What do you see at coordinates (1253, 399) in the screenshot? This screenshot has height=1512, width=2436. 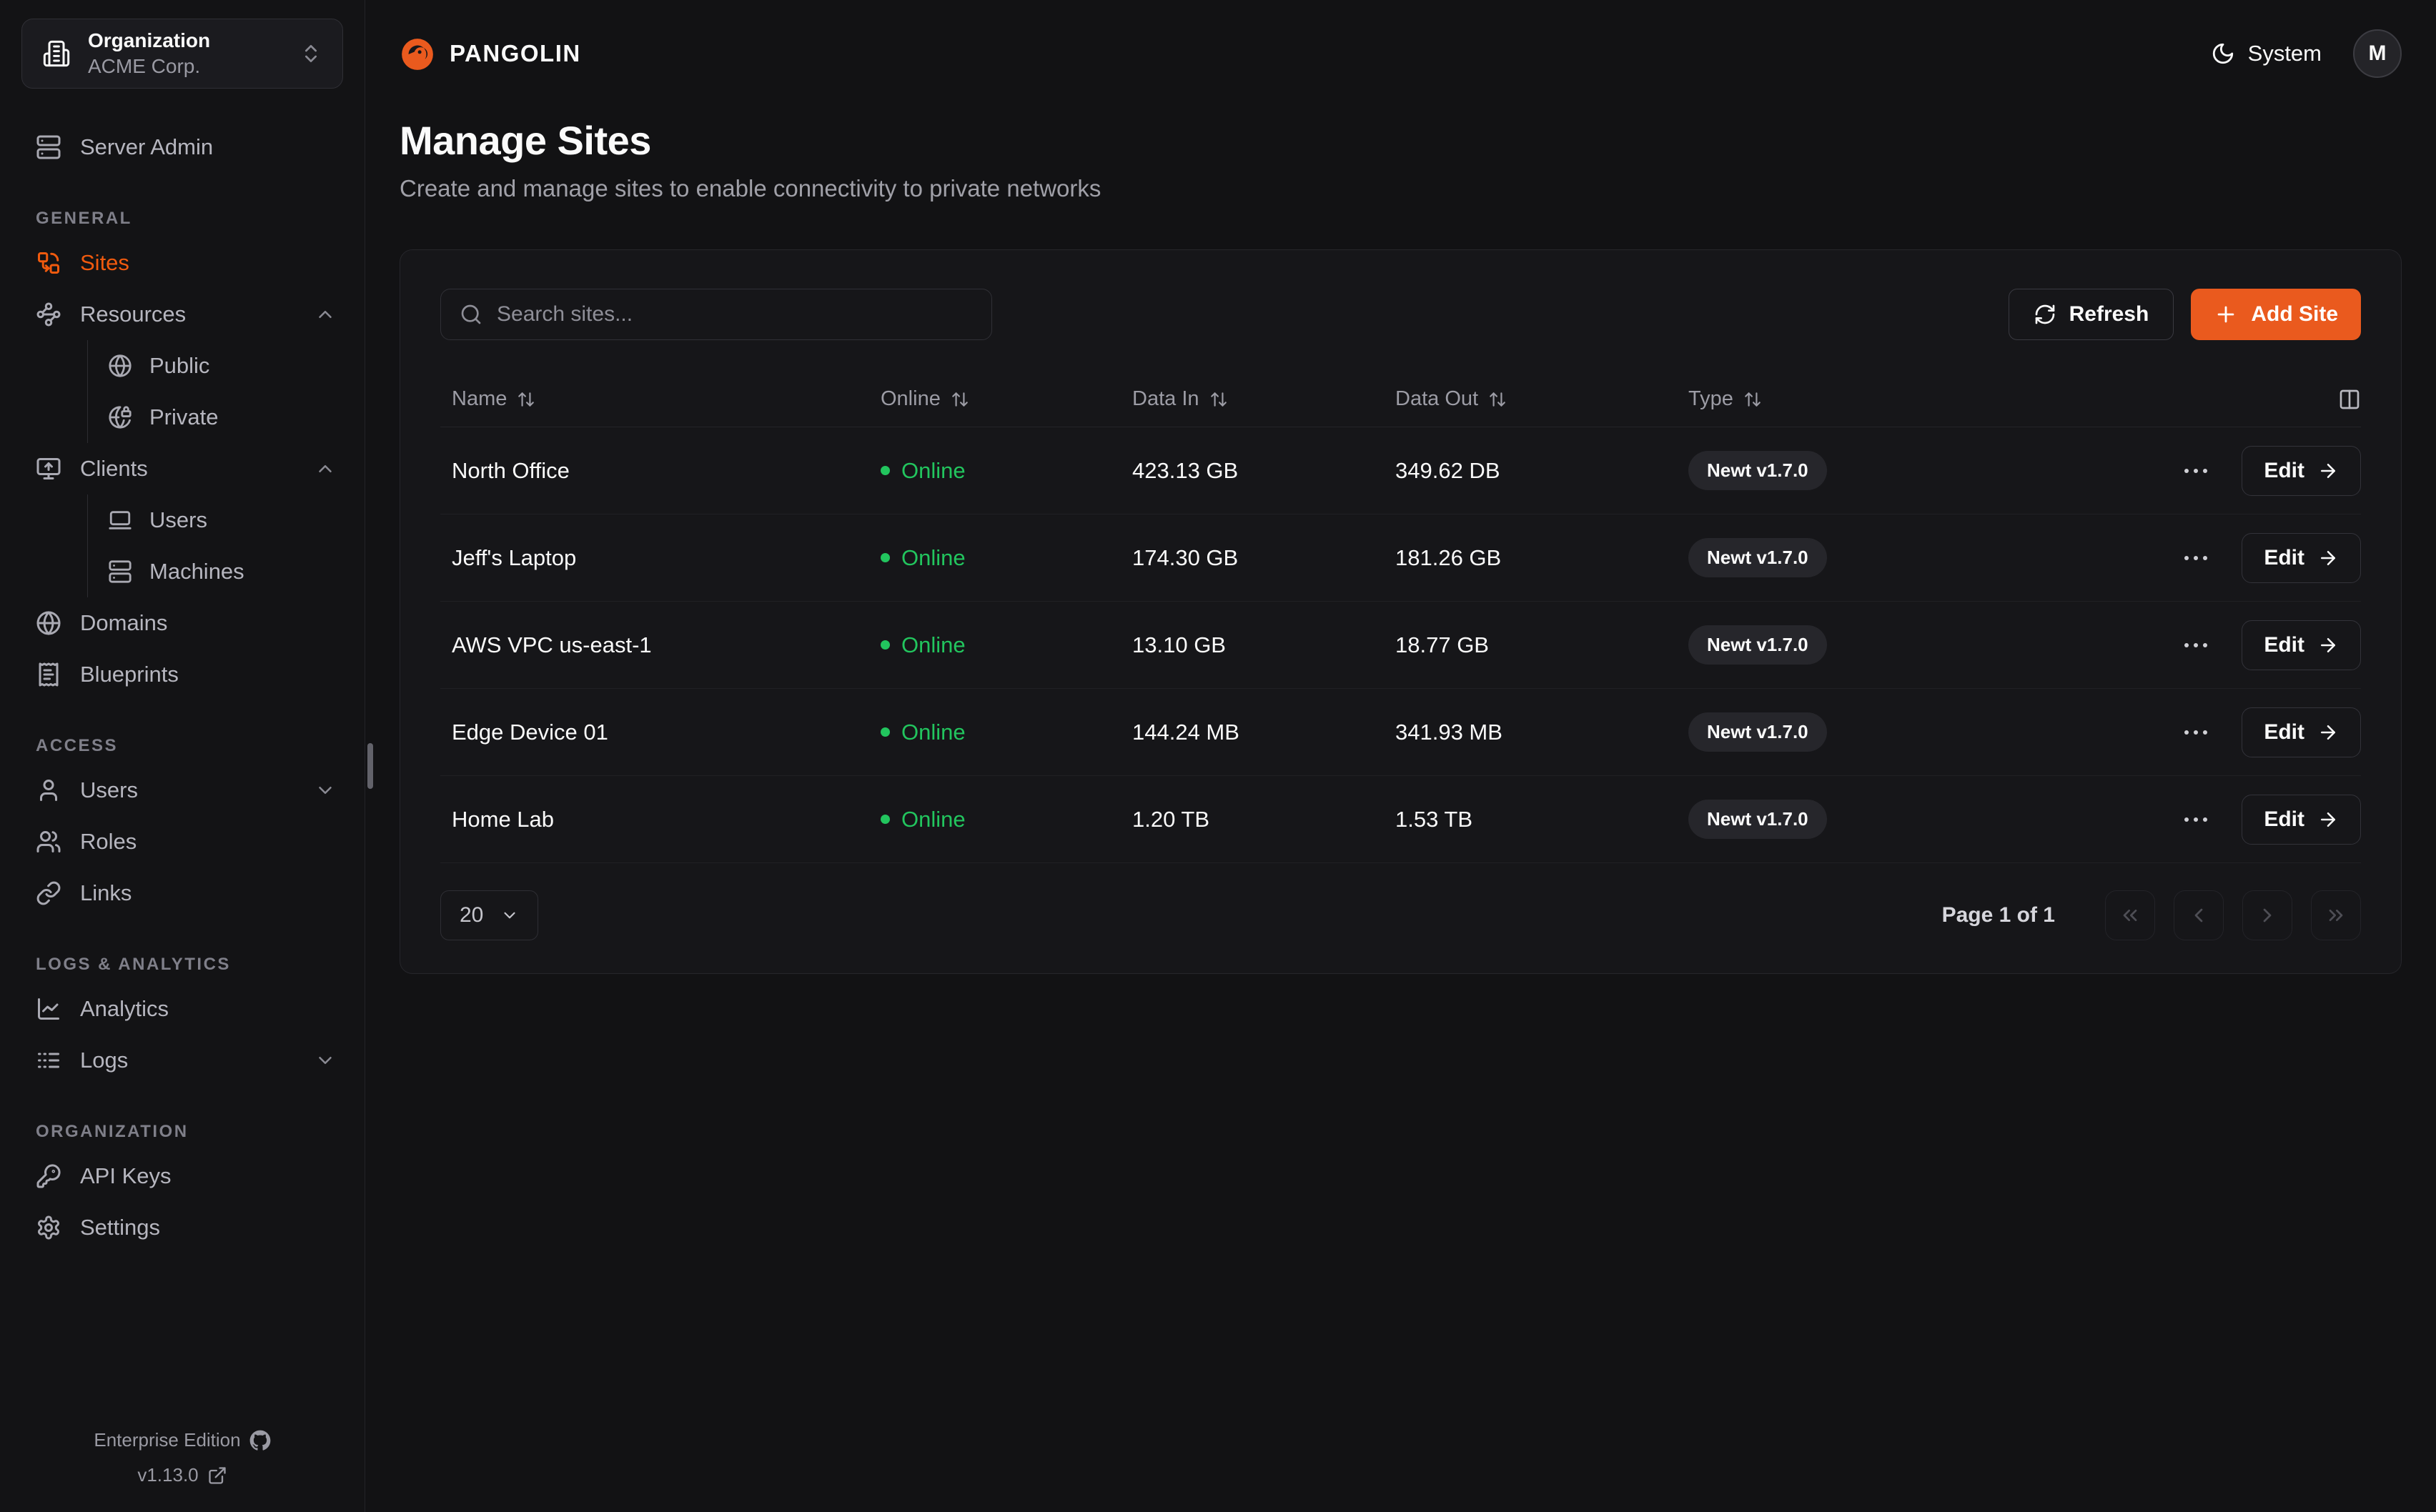 I see `column-header-data-in: Data In` at bounding box center [1253, 399].